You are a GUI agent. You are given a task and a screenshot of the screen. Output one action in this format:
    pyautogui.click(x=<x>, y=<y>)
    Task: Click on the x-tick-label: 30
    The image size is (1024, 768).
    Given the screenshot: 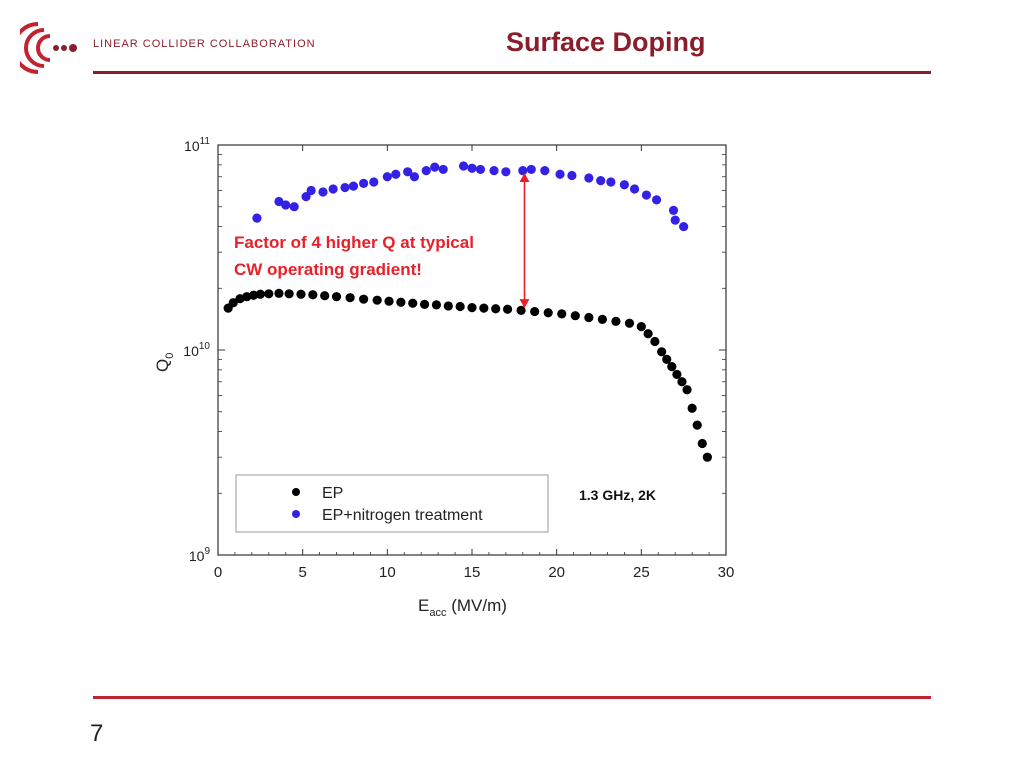 What is the action you would take?
    pyautogui.click(x=726, y=572)
    